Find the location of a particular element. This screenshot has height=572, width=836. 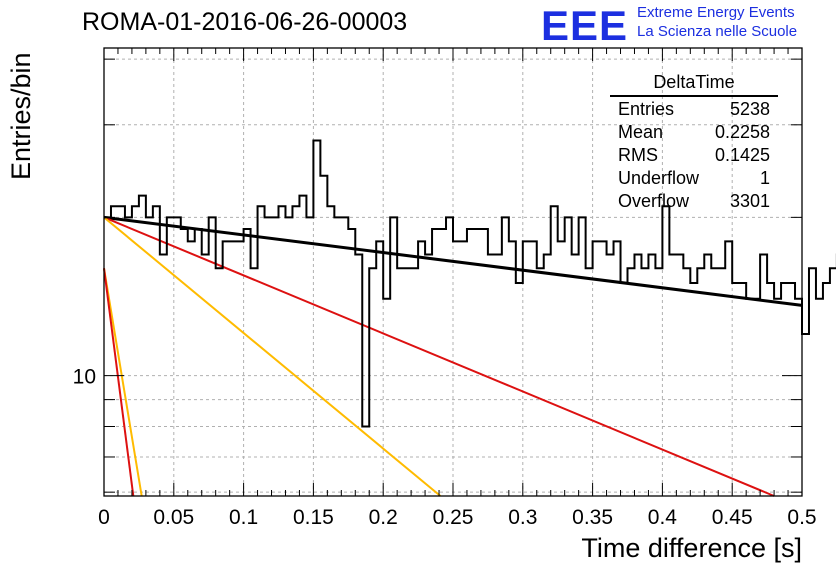

stats-value: 0.2258 is located at coordinates (742, 132).